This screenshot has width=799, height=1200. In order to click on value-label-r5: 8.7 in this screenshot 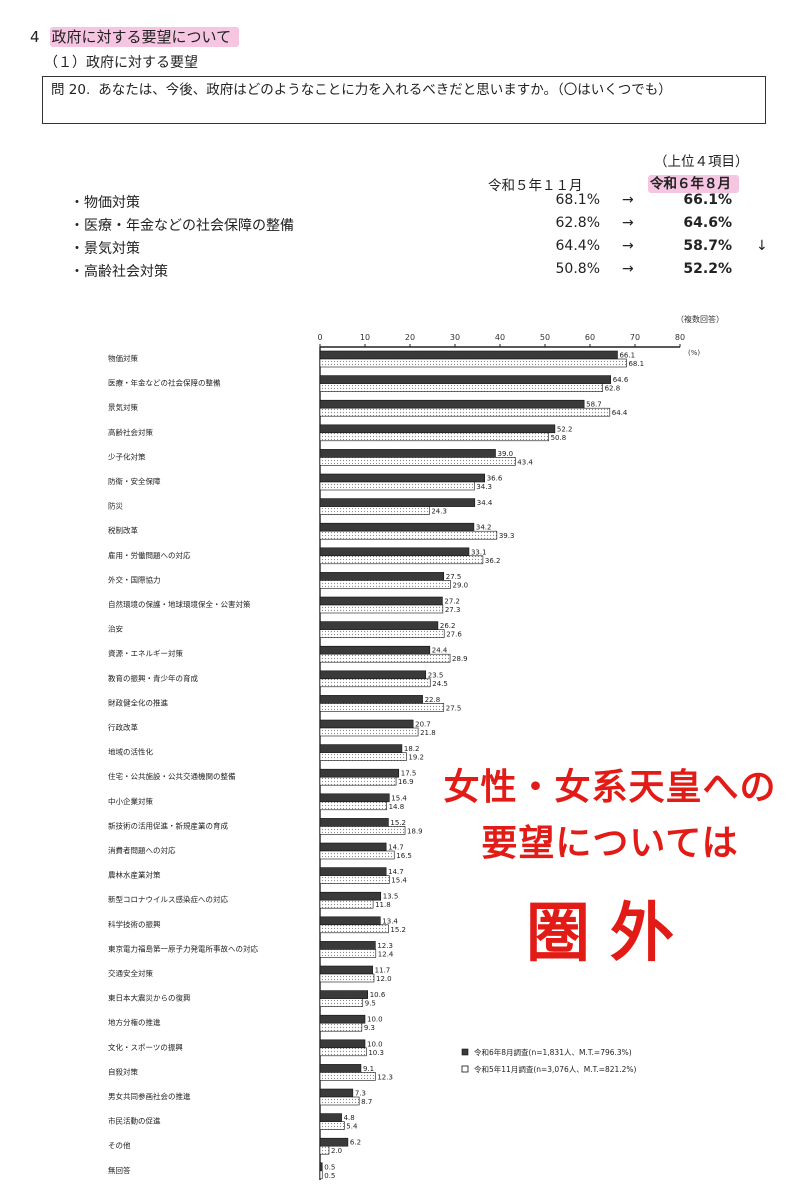, I will do `click(366, 1102)`.